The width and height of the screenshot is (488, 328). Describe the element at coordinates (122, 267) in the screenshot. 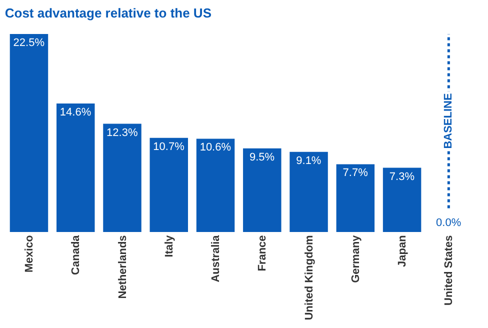

I see `x-tick-label: Netherlands` at that location.